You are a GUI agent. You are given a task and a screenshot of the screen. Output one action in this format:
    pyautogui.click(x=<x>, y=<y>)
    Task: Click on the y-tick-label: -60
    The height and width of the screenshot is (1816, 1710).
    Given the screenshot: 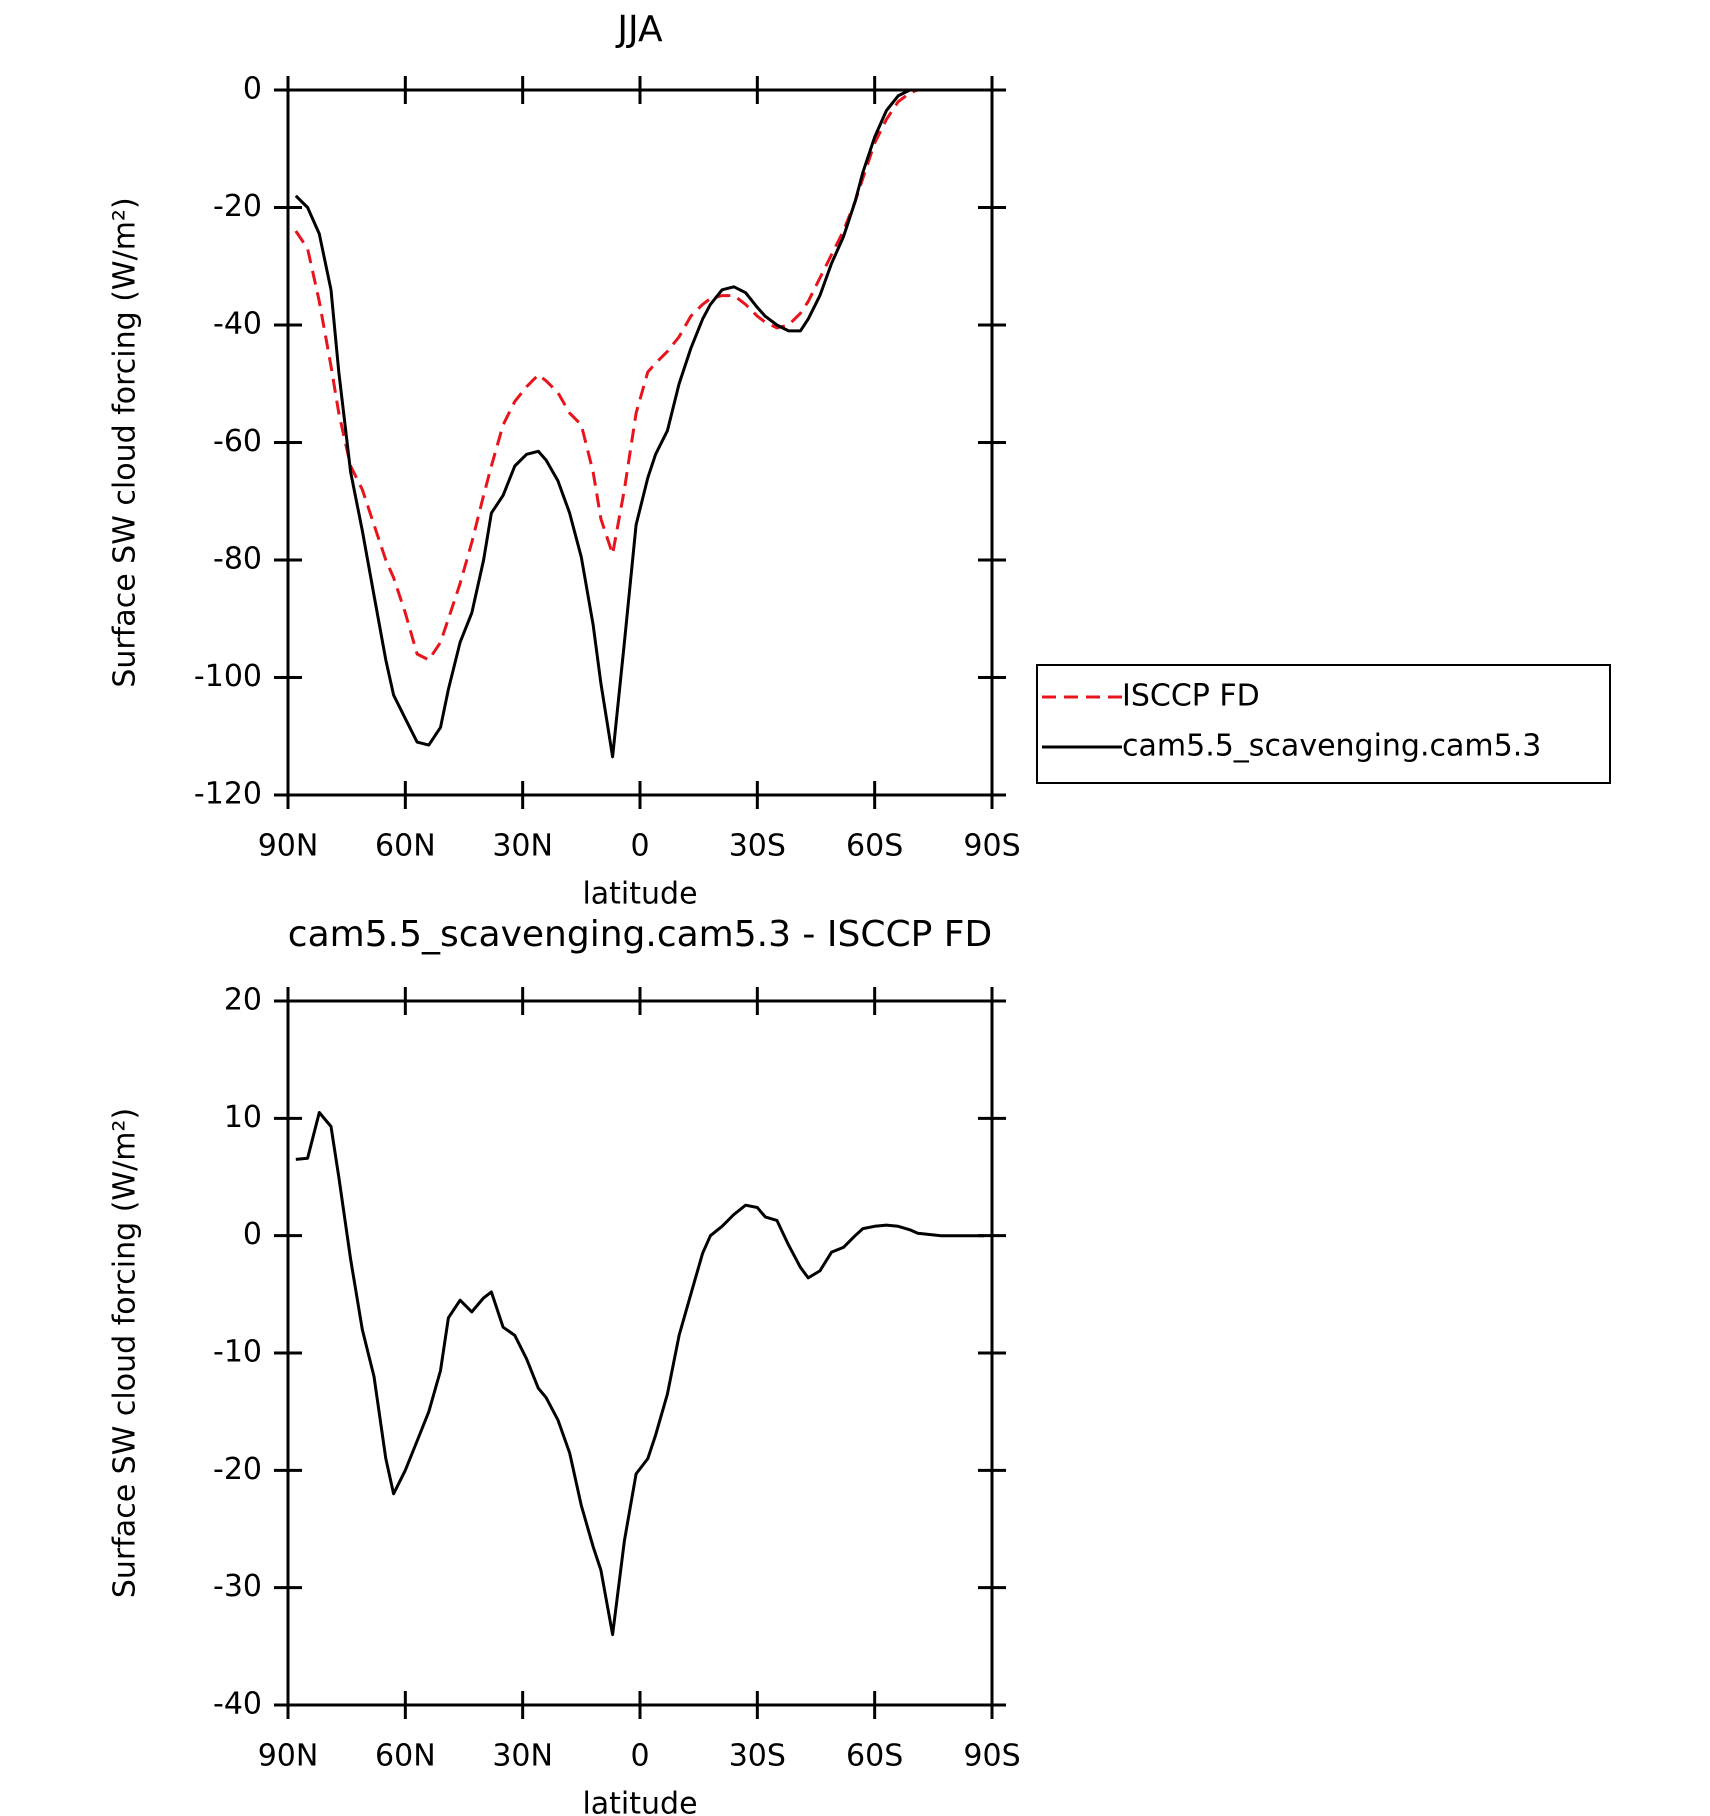 What is the action you would take?
    pyautogui.click(x=237, y=441)
    